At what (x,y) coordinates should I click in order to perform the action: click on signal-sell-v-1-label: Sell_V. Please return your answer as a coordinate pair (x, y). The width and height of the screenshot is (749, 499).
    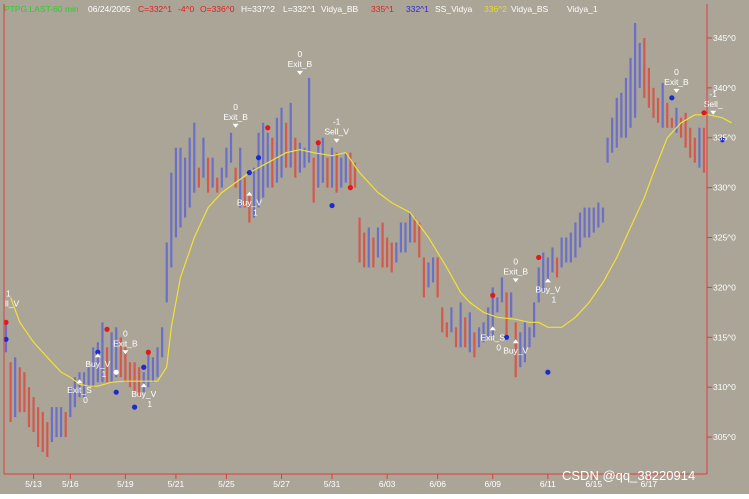
    Looking at the image, I should click on (336, 132).